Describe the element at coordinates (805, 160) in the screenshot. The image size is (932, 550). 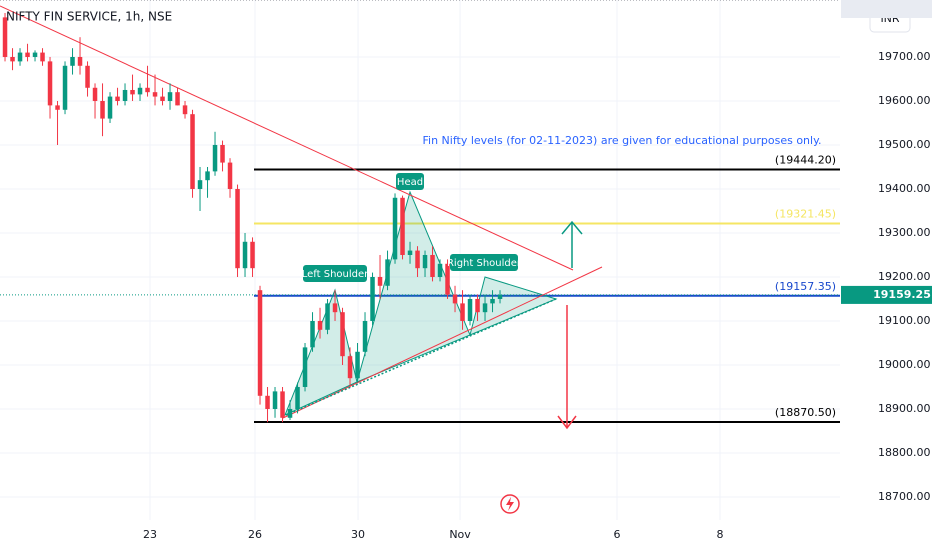
I see `level-label: (19444.20)` at that location.